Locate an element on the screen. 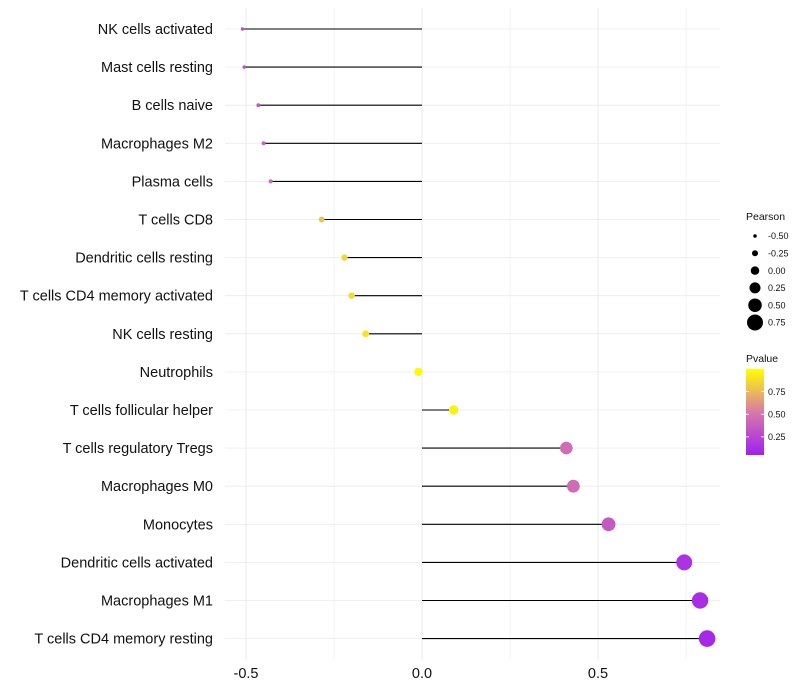 The height and width of the screenshot is (700, 800). x-tick-label: 0.0 is located at coordinates (422, 674).